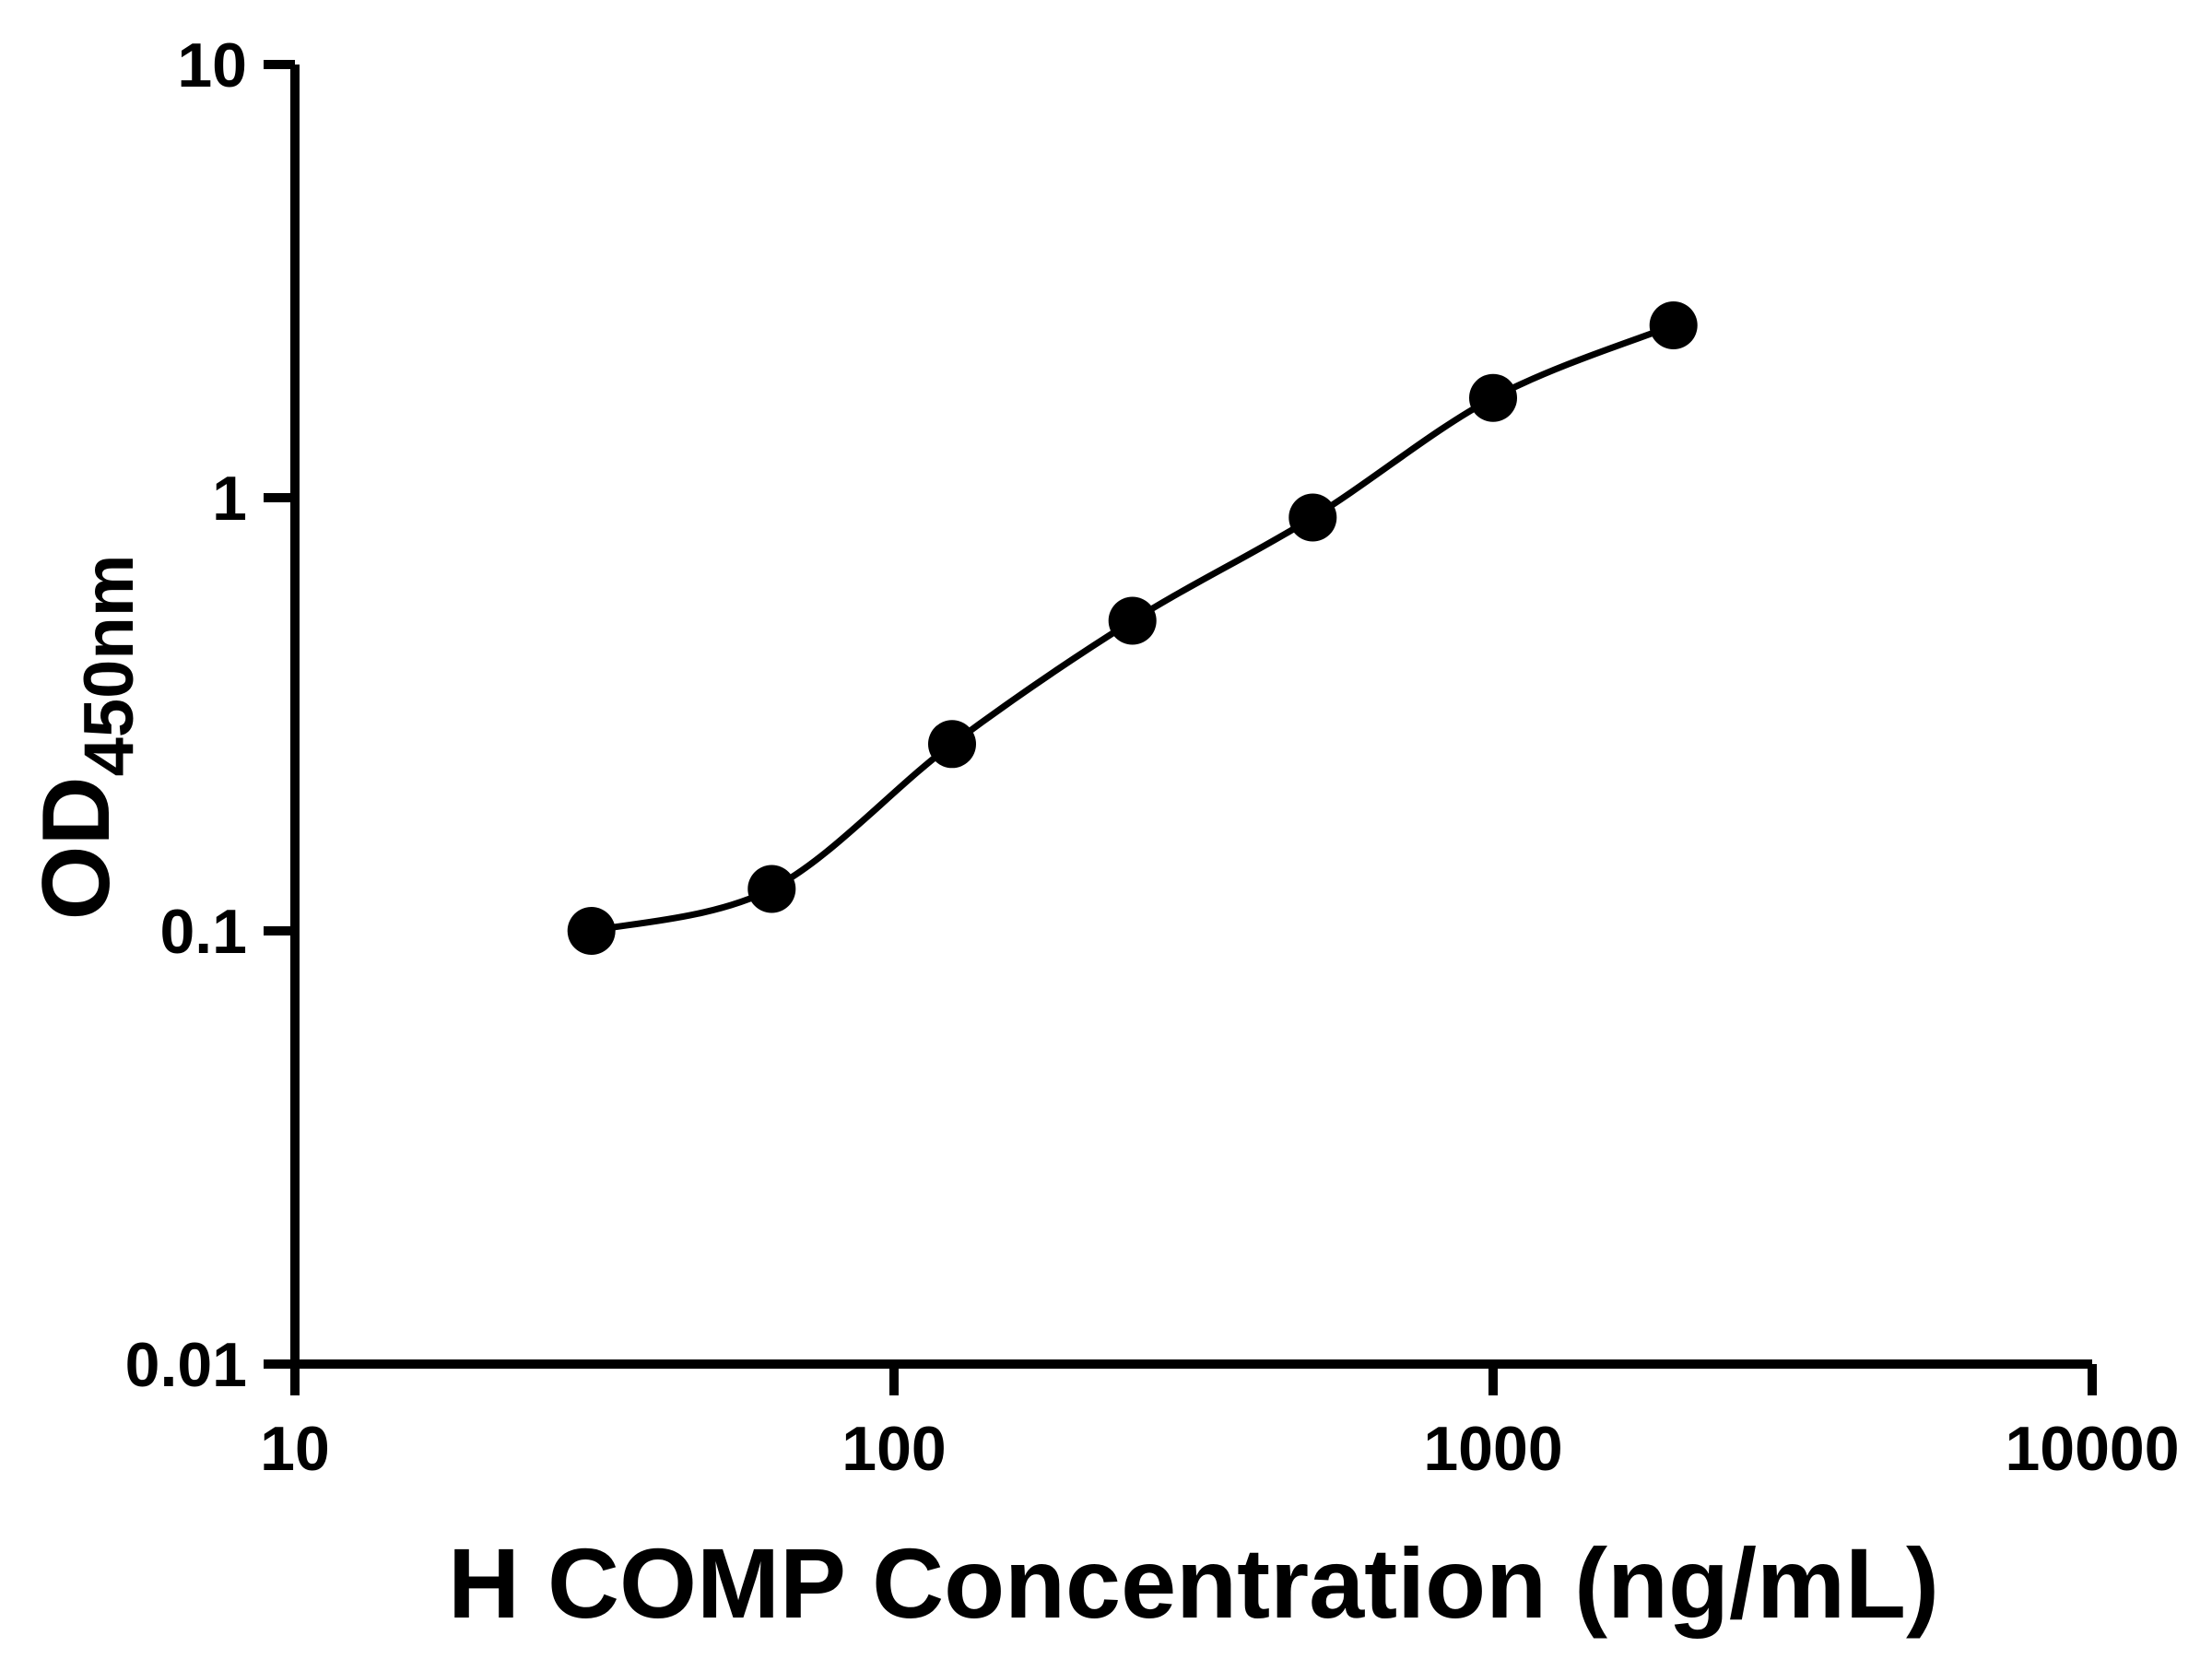 This screenshot has width=2212, height=1659. Describe the element at coordinates (229, 499) in the screenshot. I see `y-tick-label: 1` at that location.